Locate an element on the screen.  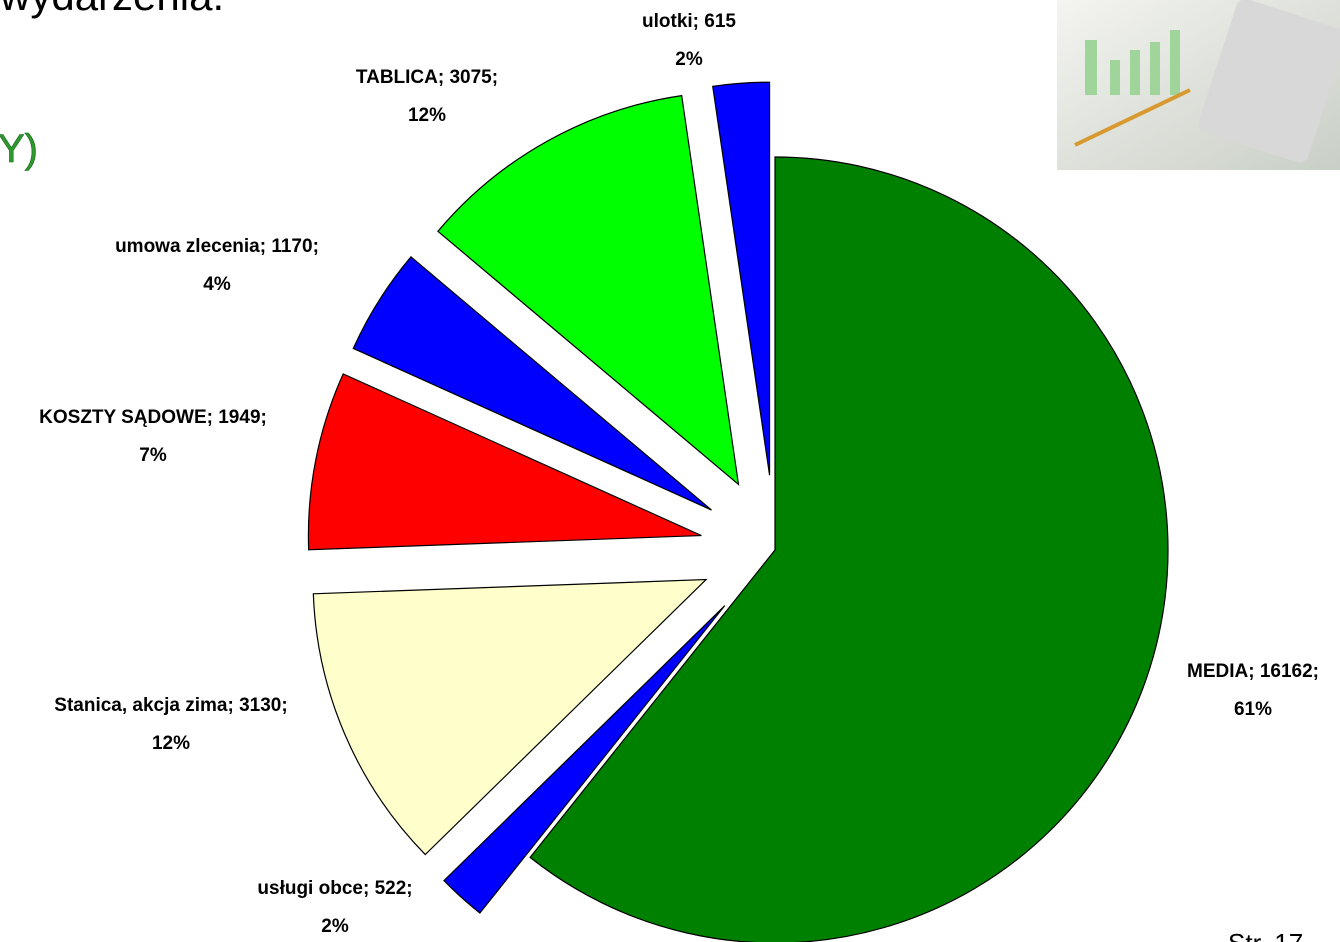
percent-label: 4% is located at coordinates (217, 284).